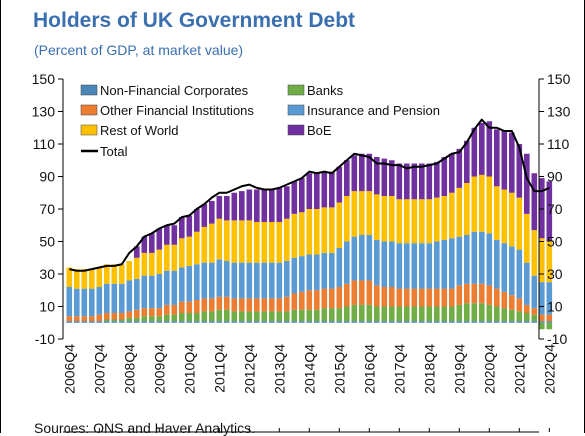 Image resolution: width=585 pixels, height=436 pixels. I want to click on x-tick-label: 2015Q4, so click(339, 369).